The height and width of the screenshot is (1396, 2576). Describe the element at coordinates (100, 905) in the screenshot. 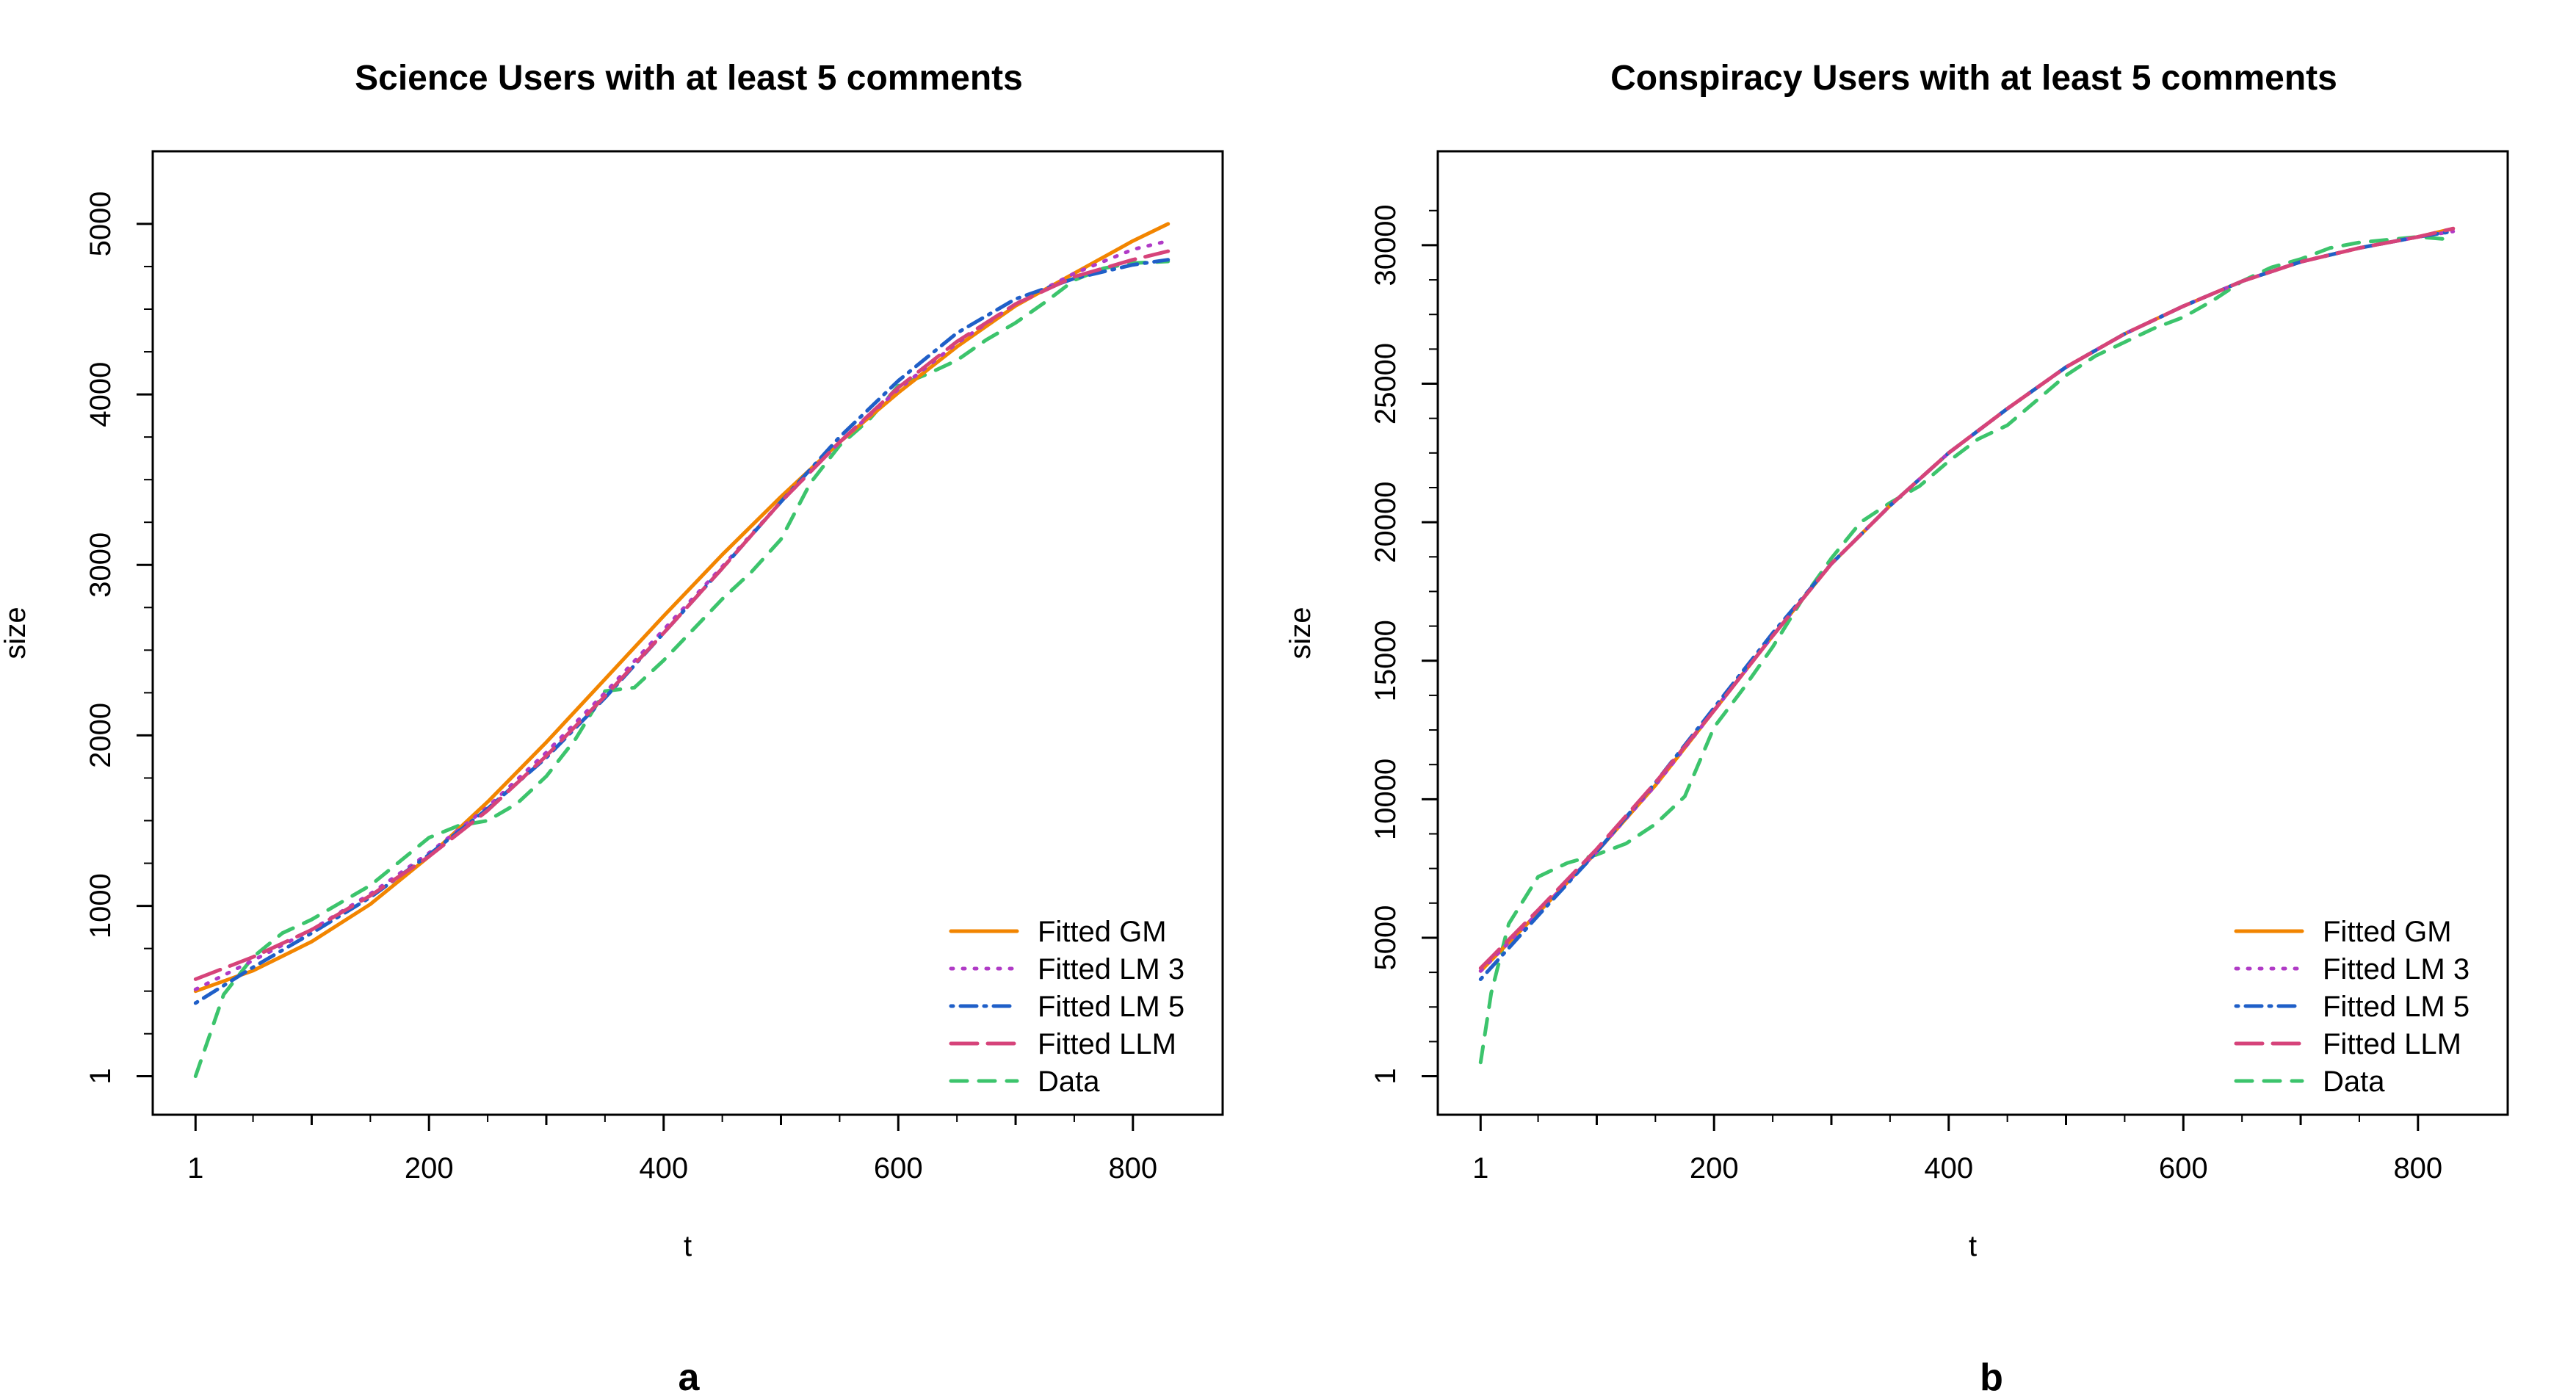

I see `y-tick-label: 1000` at that location.